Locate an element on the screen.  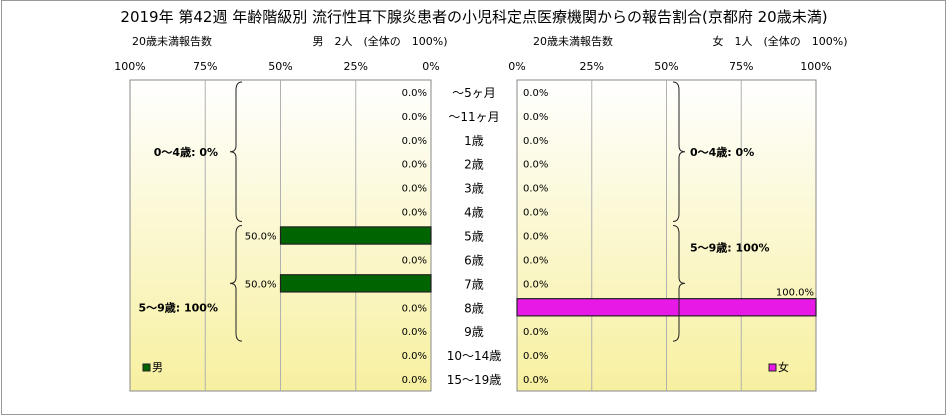
left-tick-label: 100% is located at coordinates (129, 66).